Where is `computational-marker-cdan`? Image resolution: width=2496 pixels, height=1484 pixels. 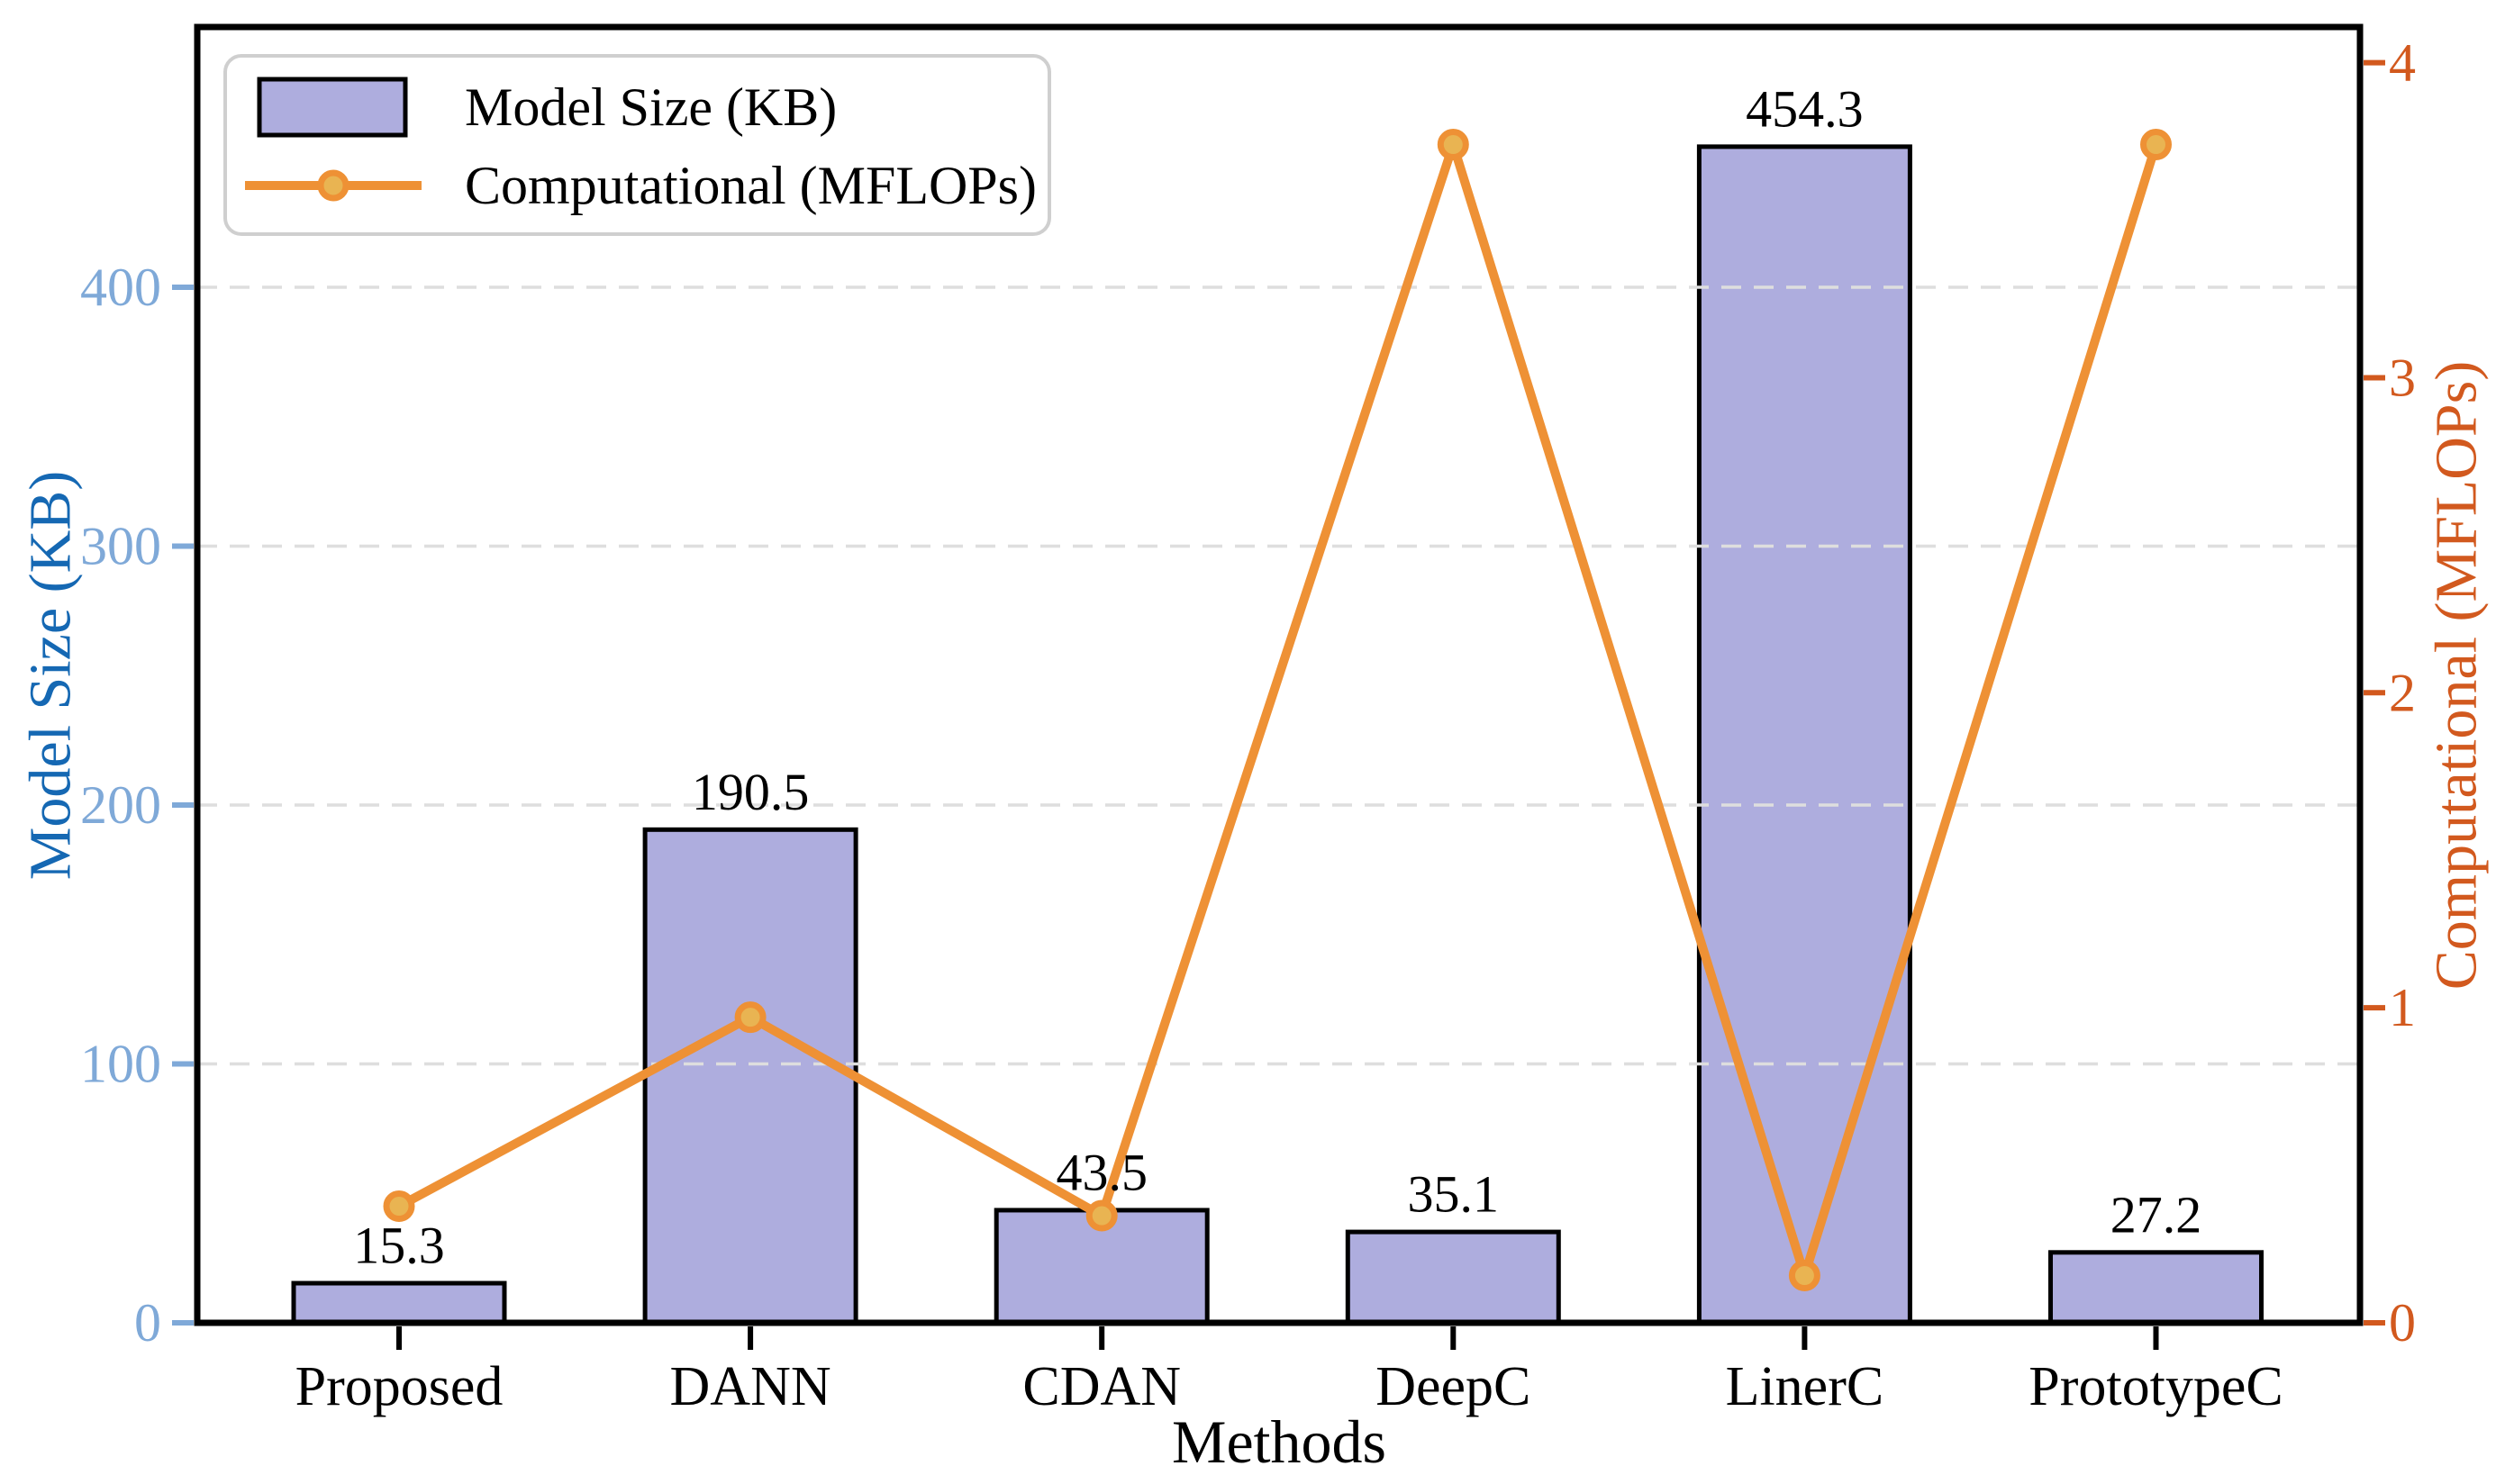
computational-marker-cdan is located at coordinates (1101, 1216).